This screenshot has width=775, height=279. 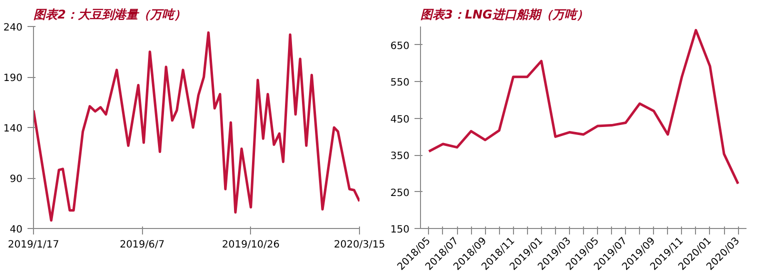 I want to click on y-tick-label: 450, so click(x=400, y=120).